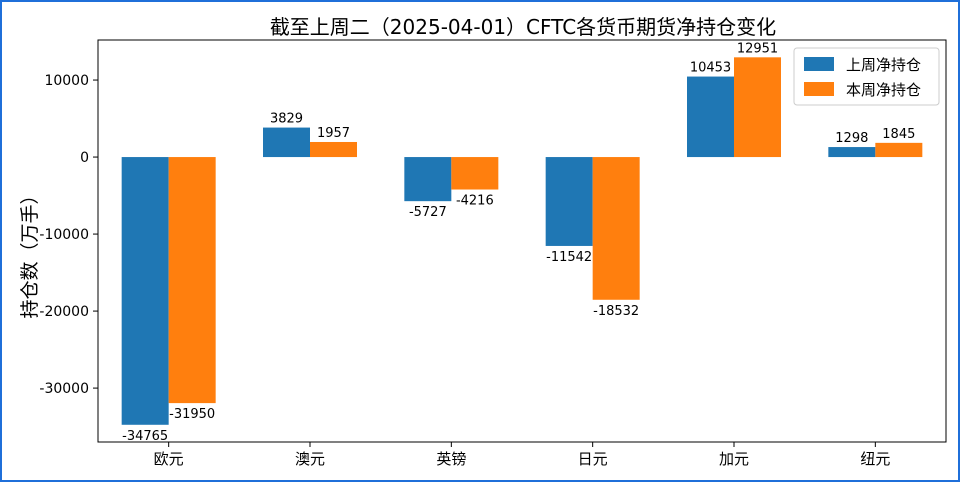  What do you see at coordinates (734, 459) in the screenshot?
I see `x-tick-label: 加元` at bounding box center [734, 459].